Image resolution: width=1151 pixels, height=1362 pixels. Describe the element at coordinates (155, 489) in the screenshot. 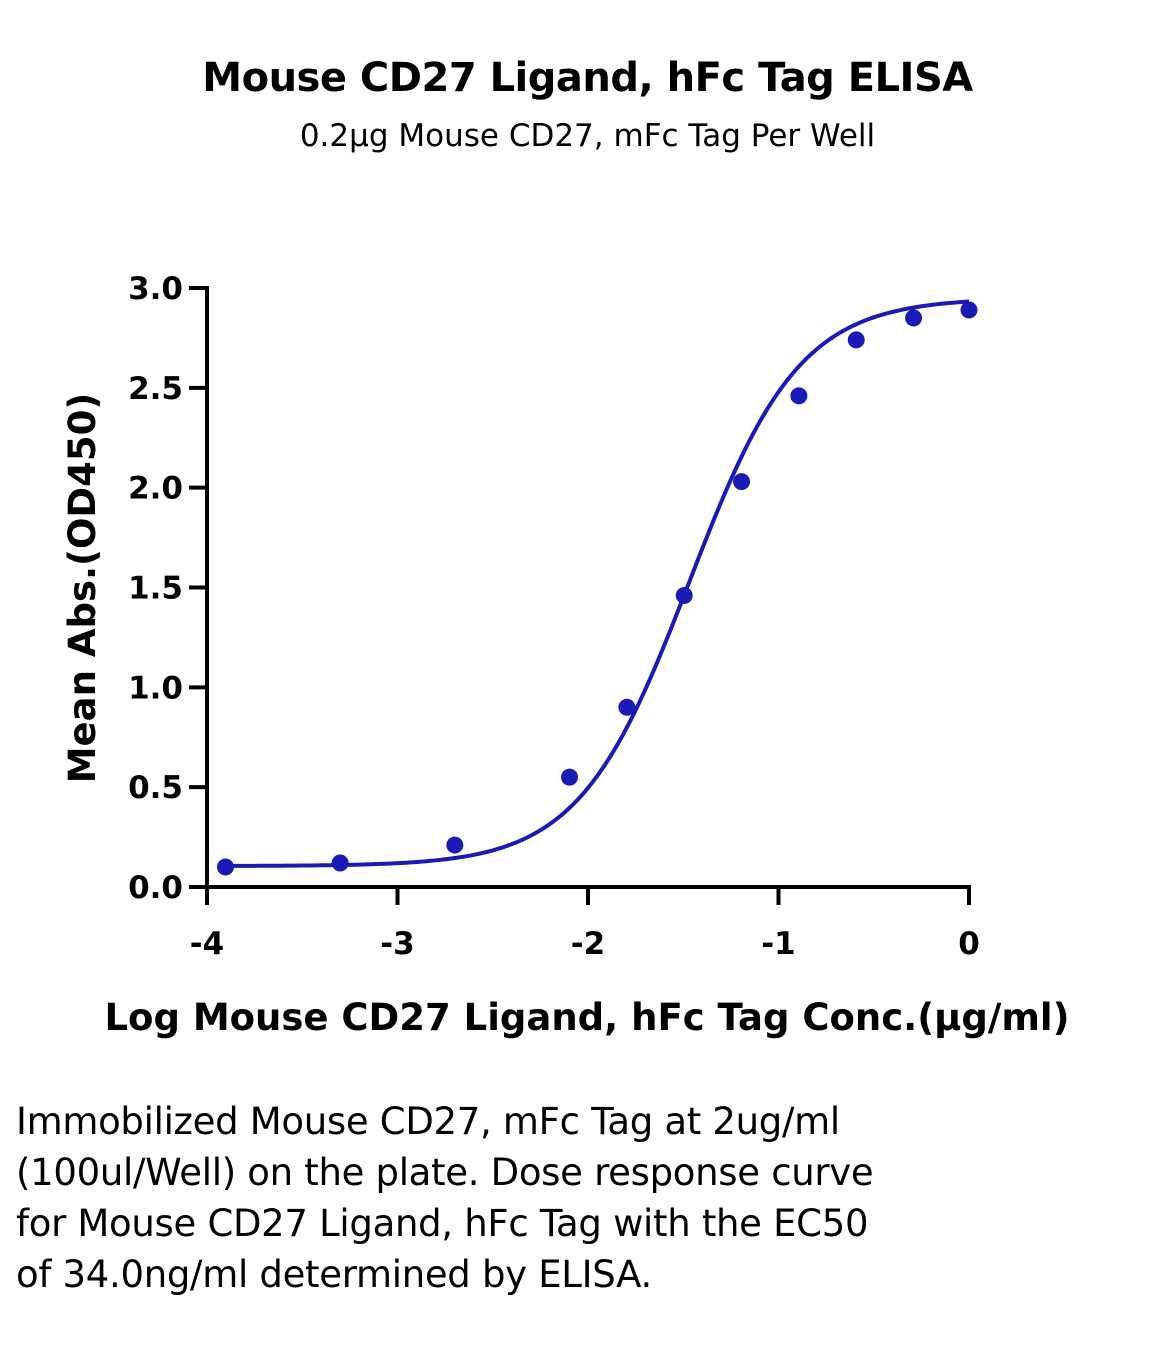

I see `y-tick-label: 2.0` at that location.